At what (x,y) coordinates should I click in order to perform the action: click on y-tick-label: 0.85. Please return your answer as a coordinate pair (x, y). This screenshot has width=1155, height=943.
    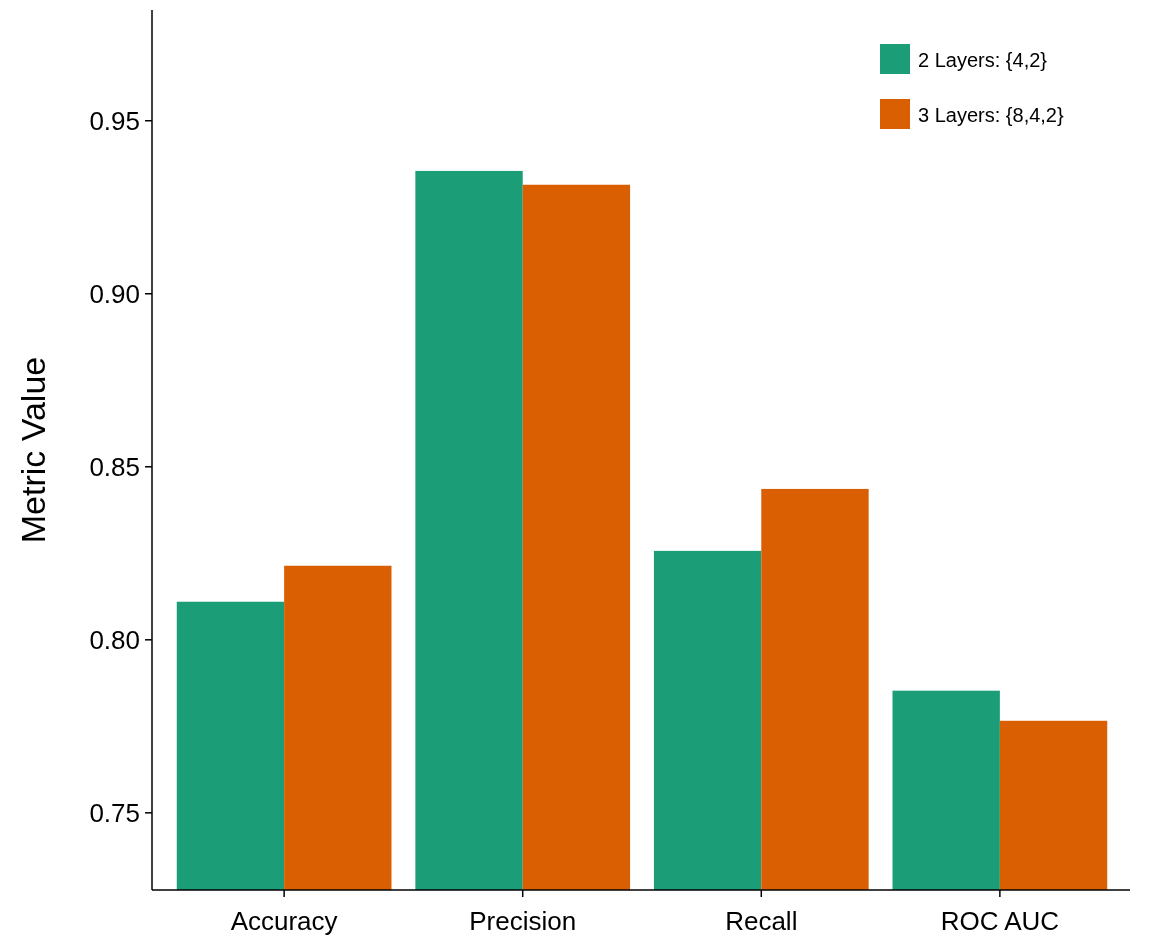
    Looking at the image, I should click on (114, 466).